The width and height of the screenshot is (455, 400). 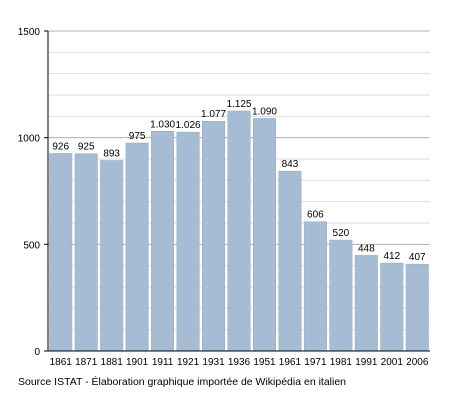 I want to click on bar-1931, so click(x=214, y=236).